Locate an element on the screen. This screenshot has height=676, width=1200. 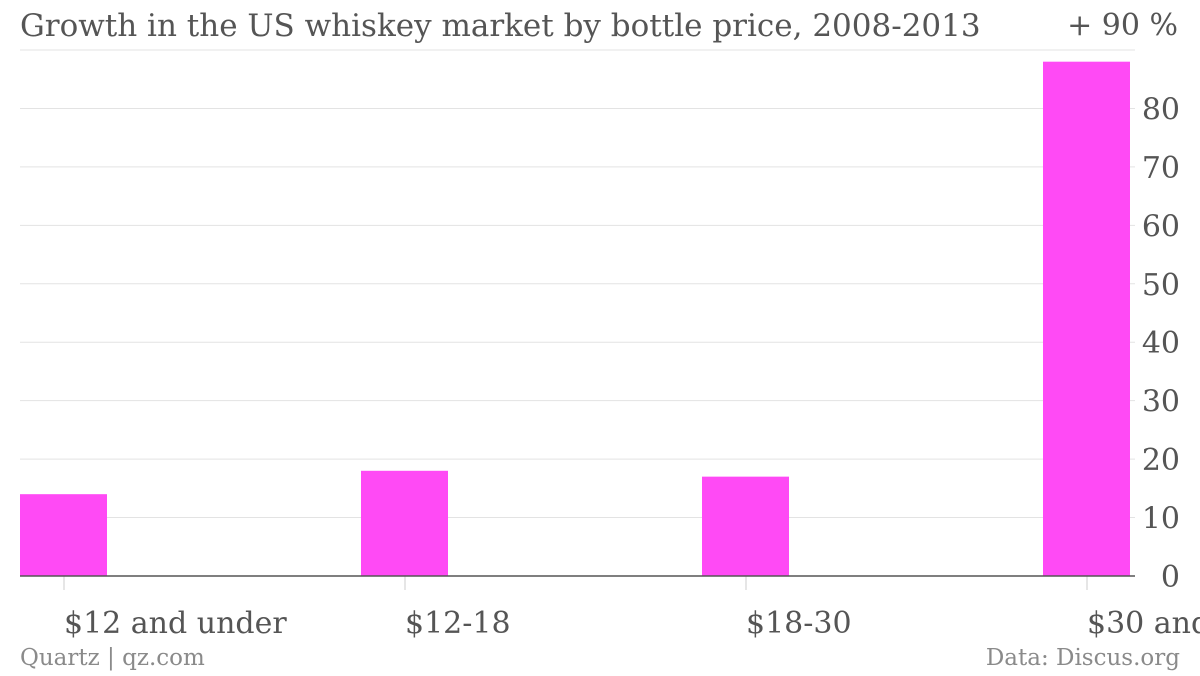
source-text: Data: Discus.org is located at coordinates (1082, 658).